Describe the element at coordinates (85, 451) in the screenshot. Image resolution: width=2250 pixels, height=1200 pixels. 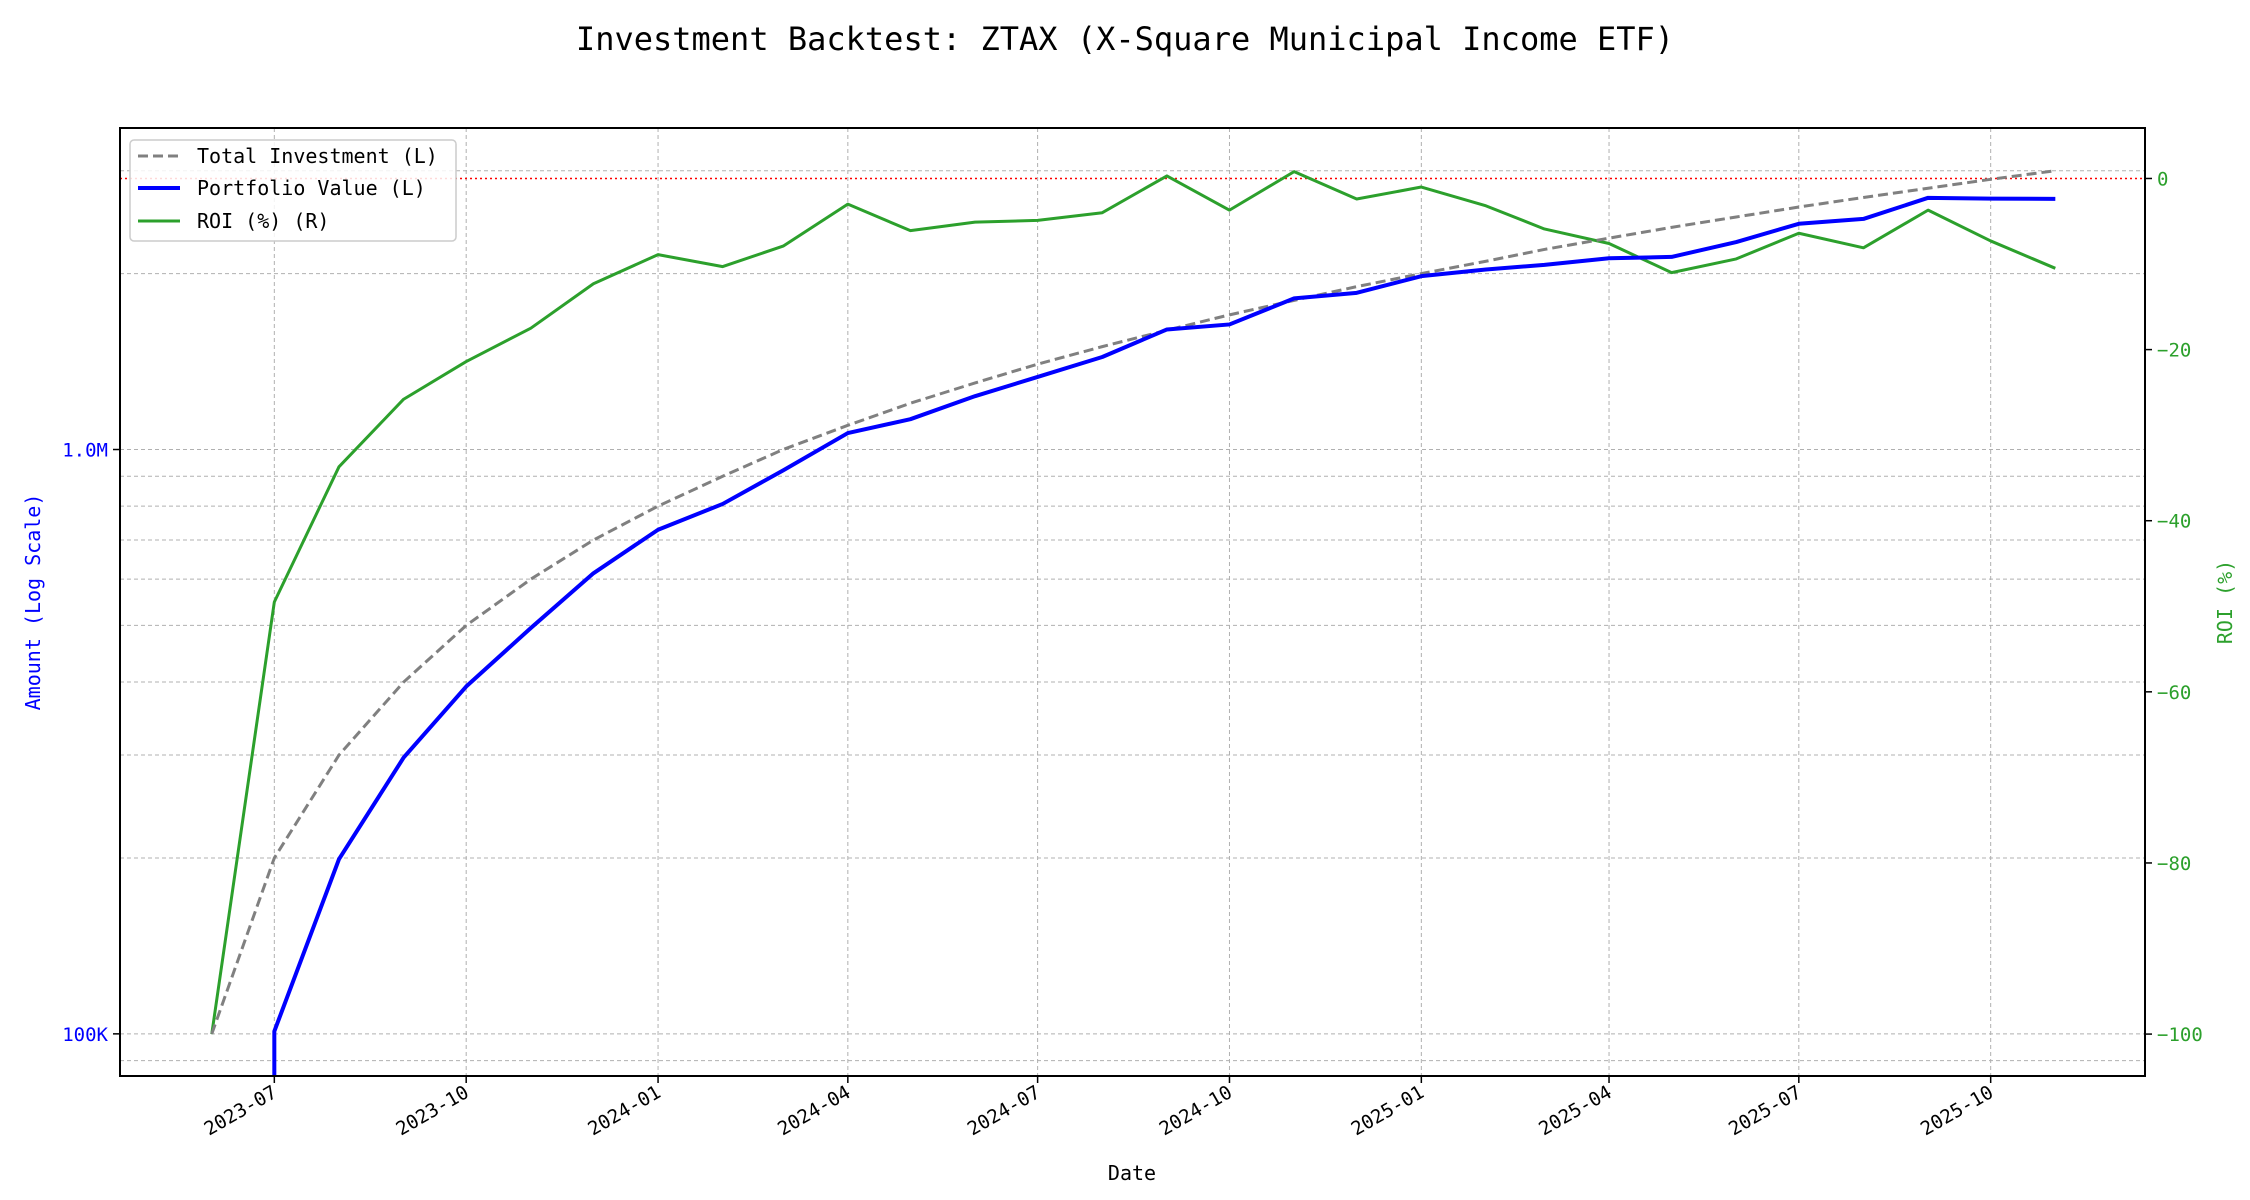
I see `y-left-tick-label: 1.0M` at that location.